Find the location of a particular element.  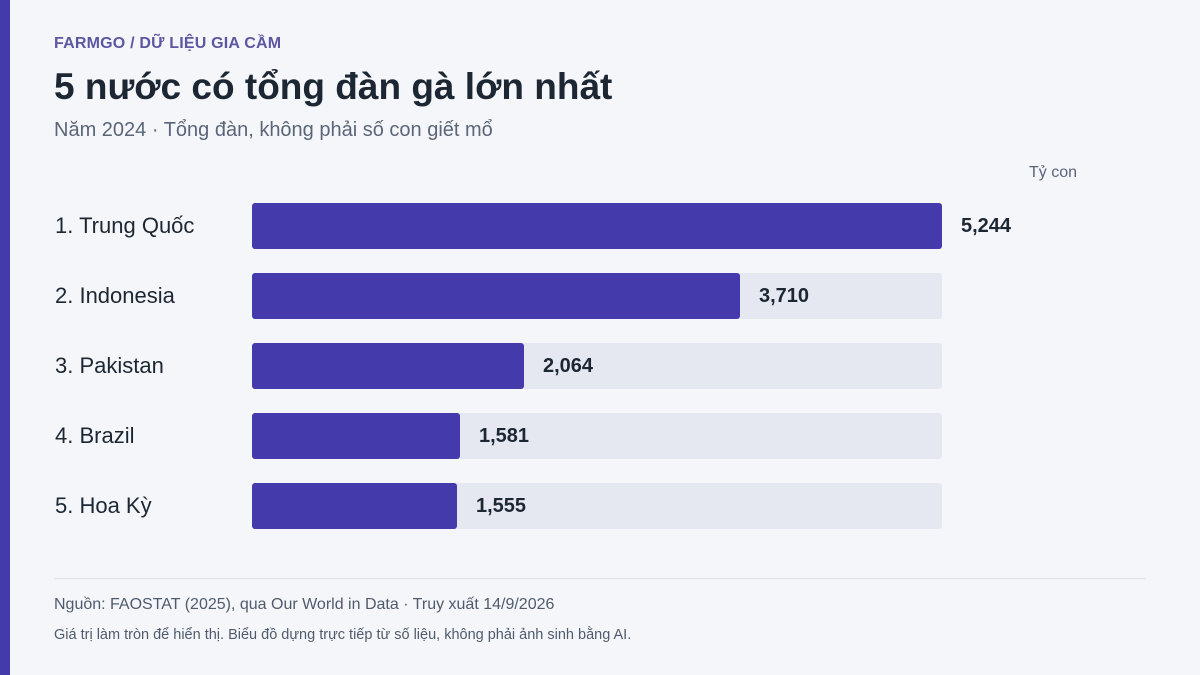

bar-row: 4. Brazil 1,581 is located at coordinates (600, 436).